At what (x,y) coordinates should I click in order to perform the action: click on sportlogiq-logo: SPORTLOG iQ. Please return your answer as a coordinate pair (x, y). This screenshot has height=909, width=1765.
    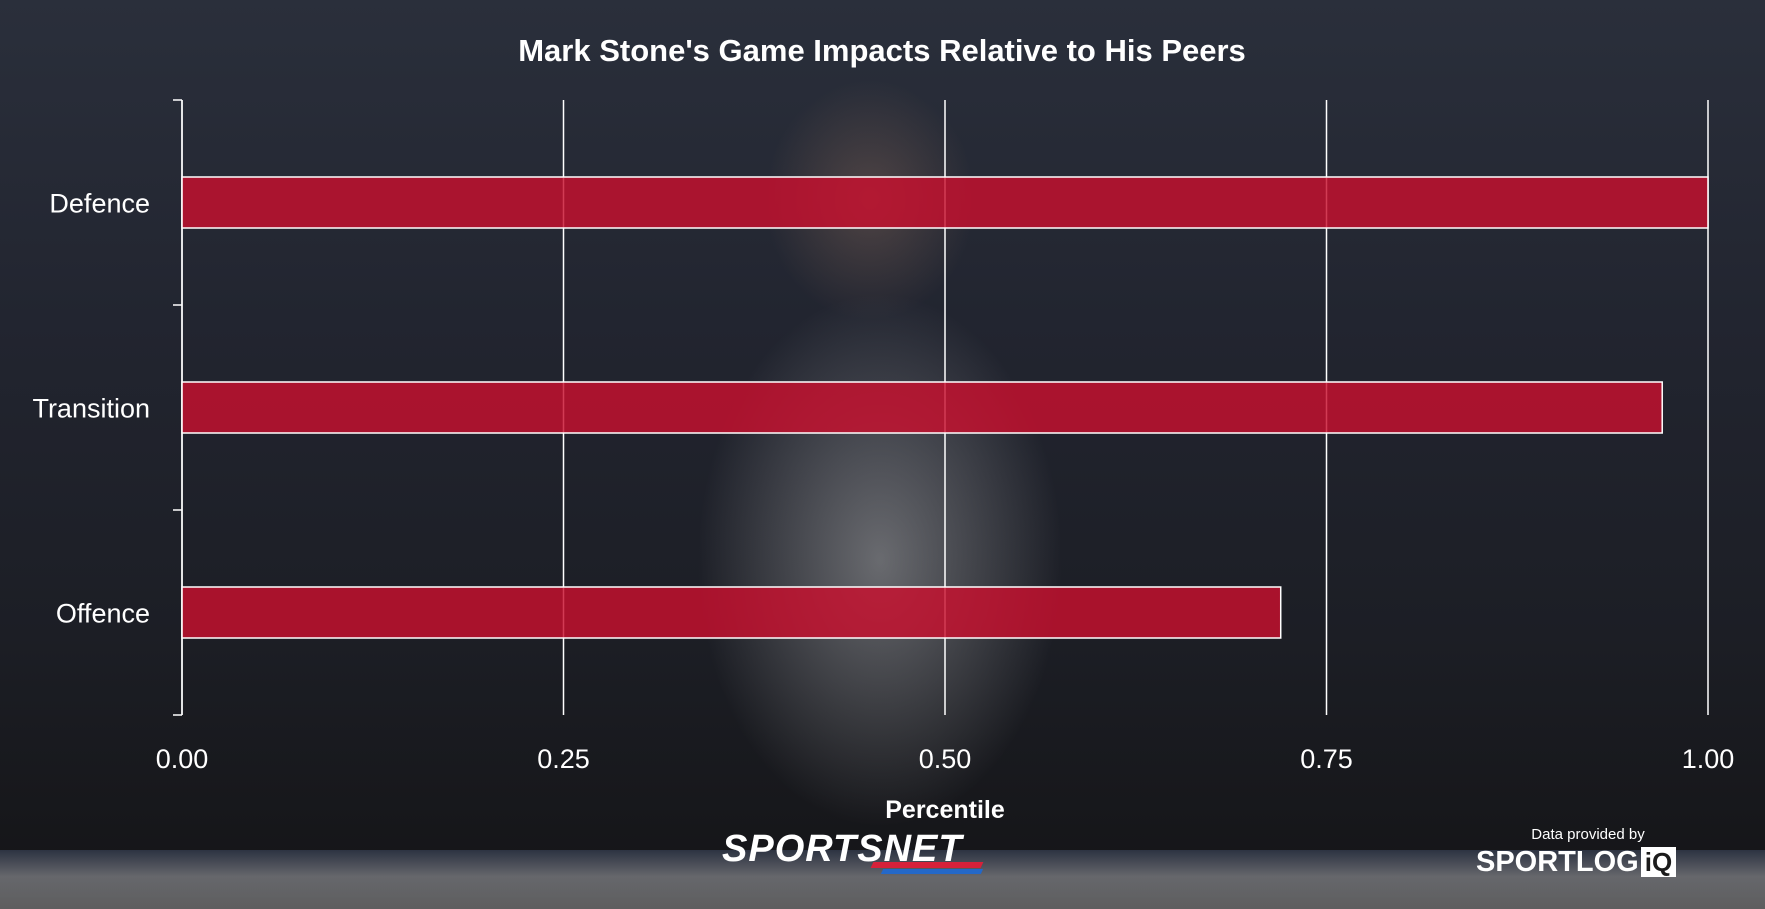
    Looking at the image, I should click on (1576, 862).